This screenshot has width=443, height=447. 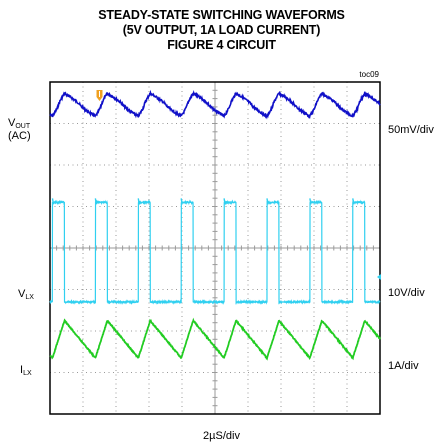 I want to click on title-line-1: STEADY-STATE SWITCHING WAVEFORMS, so click(x=221, y=15).